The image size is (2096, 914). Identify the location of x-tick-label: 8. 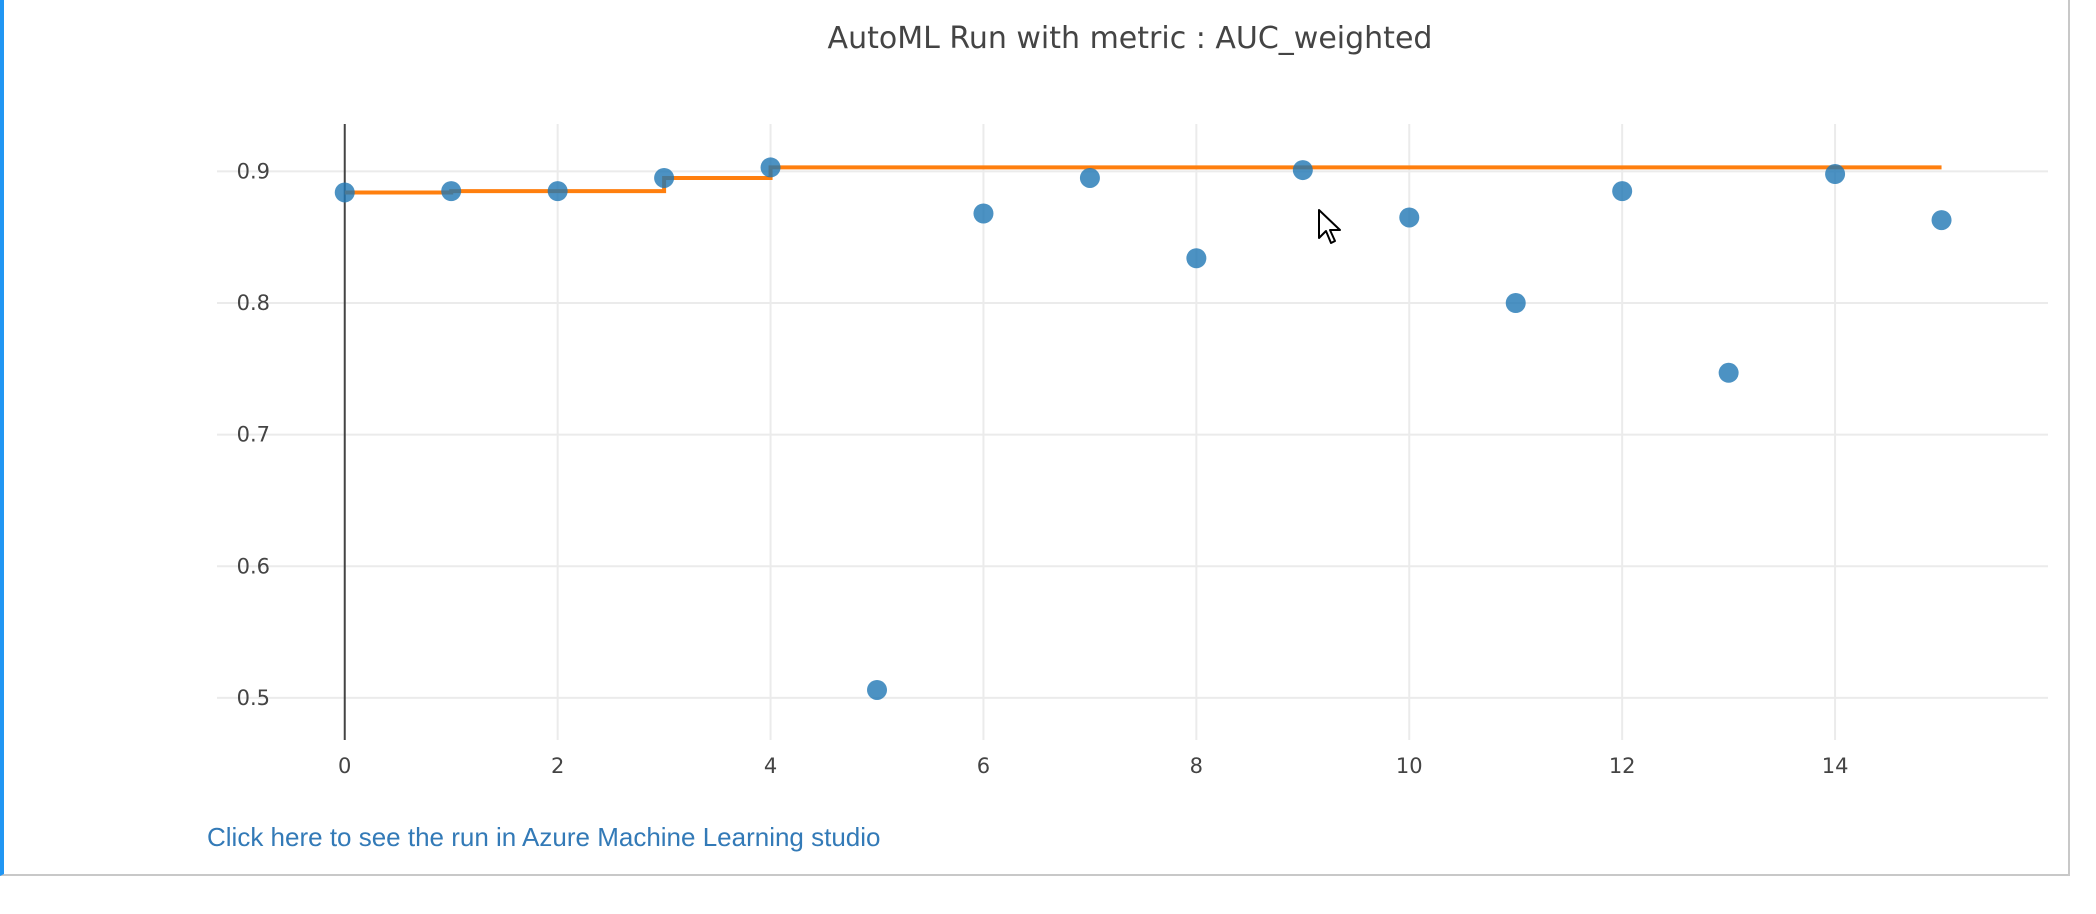
(1196, 766).